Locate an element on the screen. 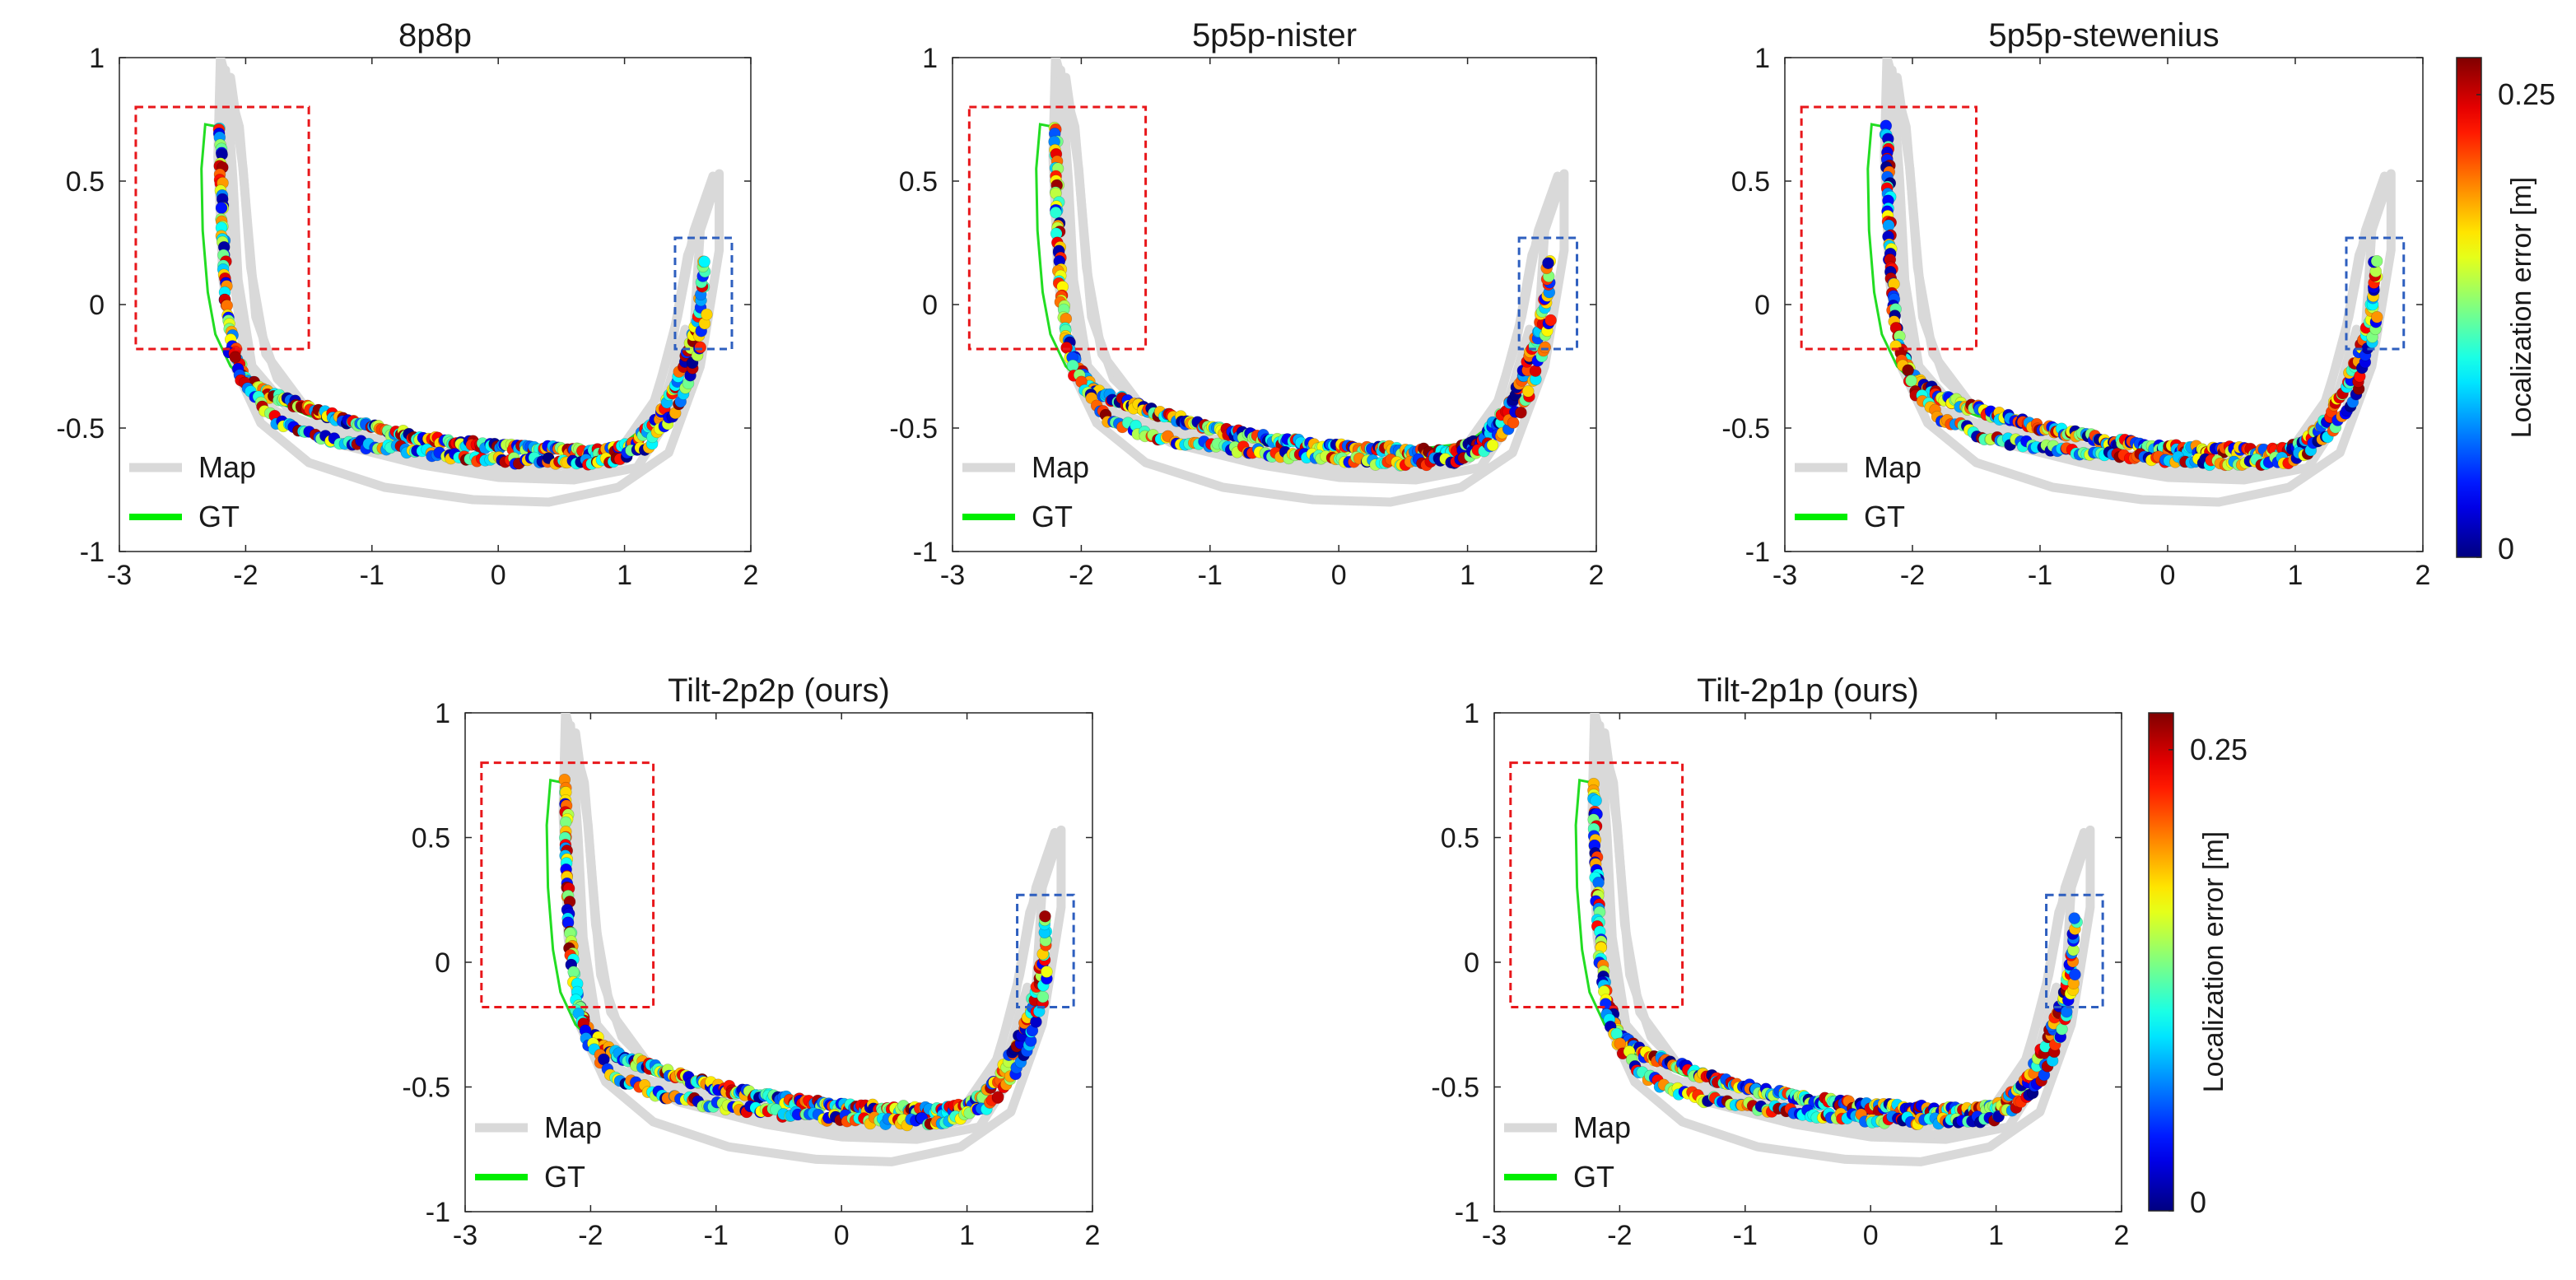 Image resolution: width=2576 pixels, height=1280 pixels. plot-title: 8p8p is located at coordinates (435, 35).